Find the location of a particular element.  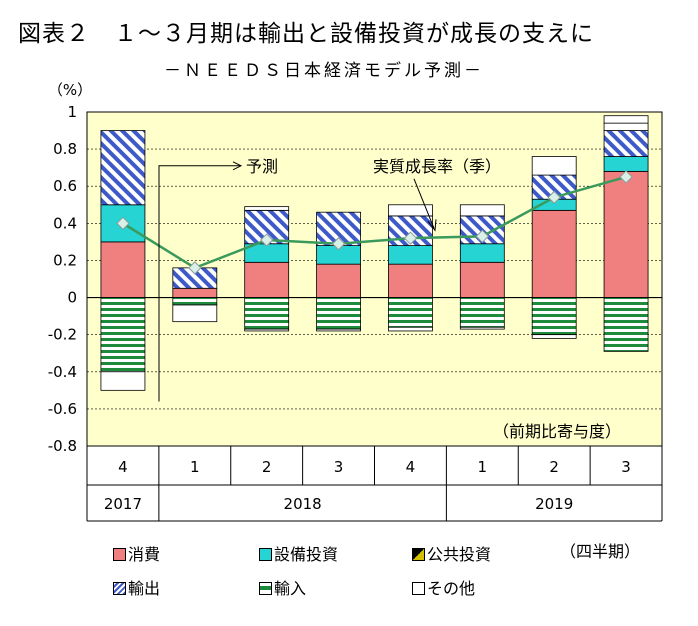

legend-label-capex: 設備投資 is located at coordinates (306, 554).